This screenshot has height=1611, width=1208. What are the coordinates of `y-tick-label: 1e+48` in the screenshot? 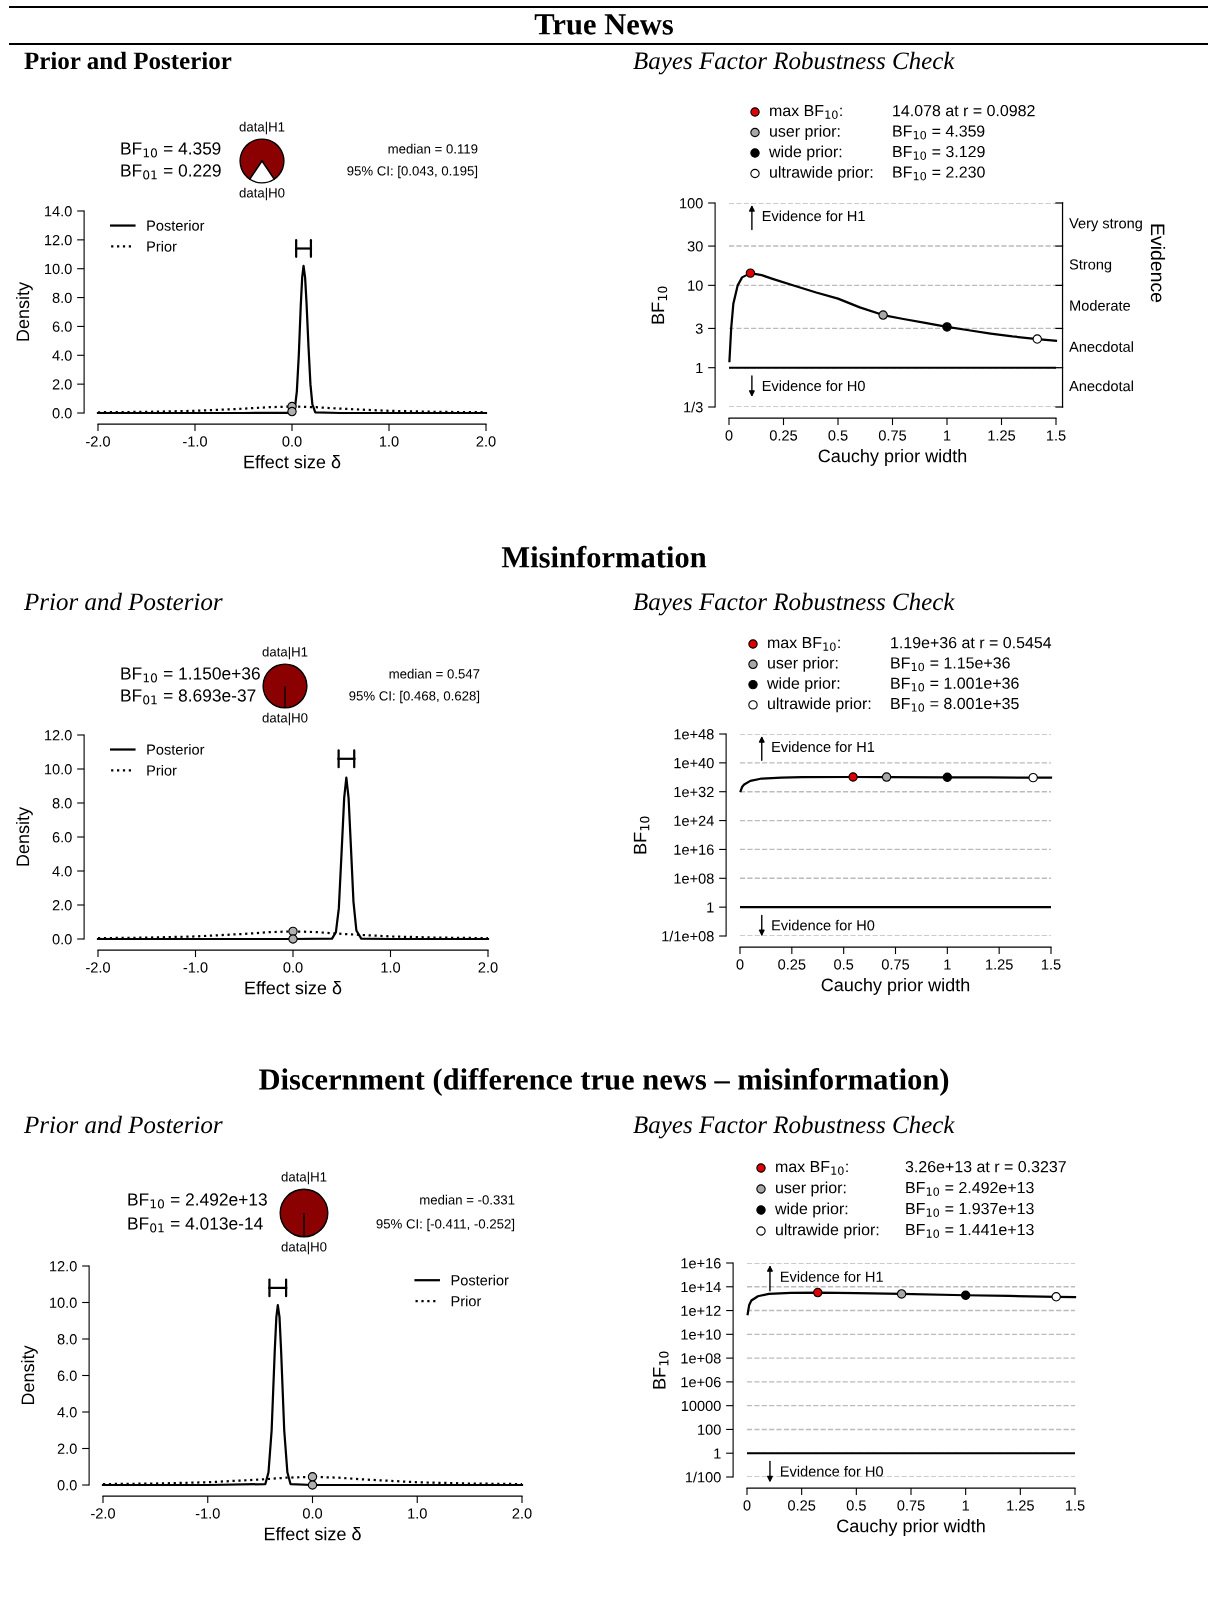 It's located at (694, 734).